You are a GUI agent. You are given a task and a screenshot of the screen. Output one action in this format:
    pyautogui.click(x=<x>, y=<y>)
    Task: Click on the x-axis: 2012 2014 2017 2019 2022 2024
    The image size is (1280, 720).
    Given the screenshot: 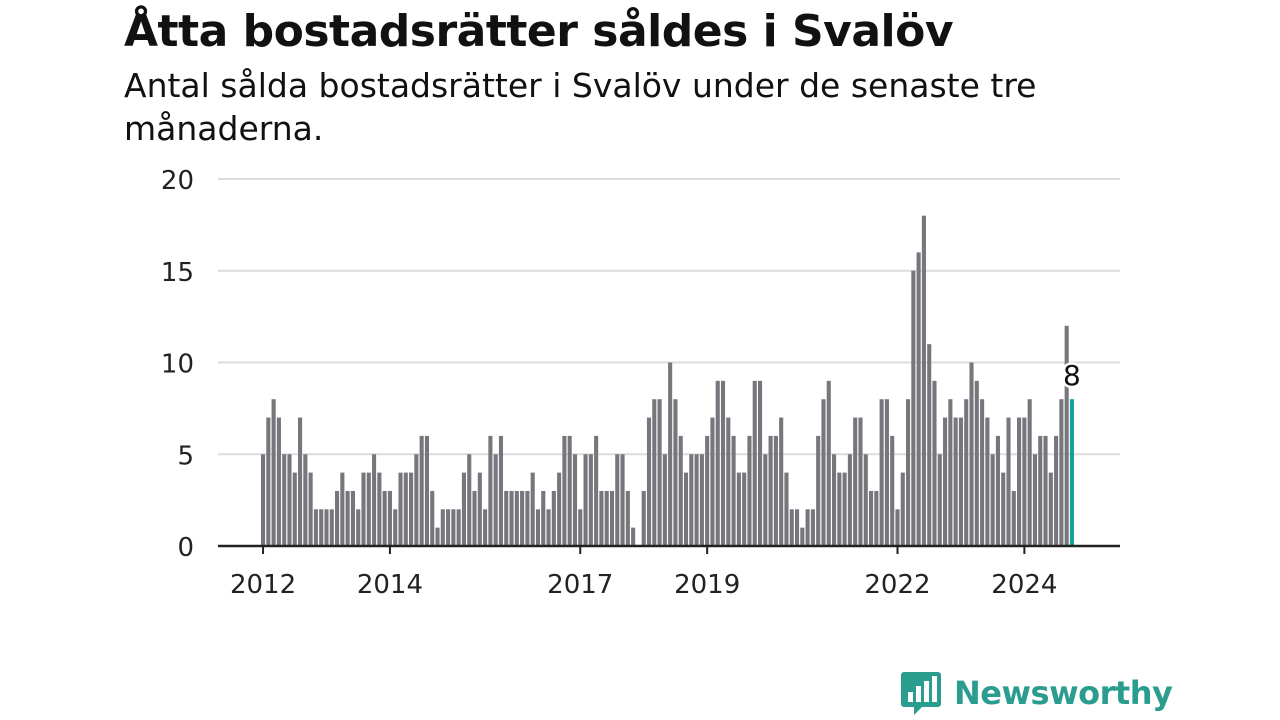 What is the action you would take?
    pyautogui.click(x=669, y=572)
    